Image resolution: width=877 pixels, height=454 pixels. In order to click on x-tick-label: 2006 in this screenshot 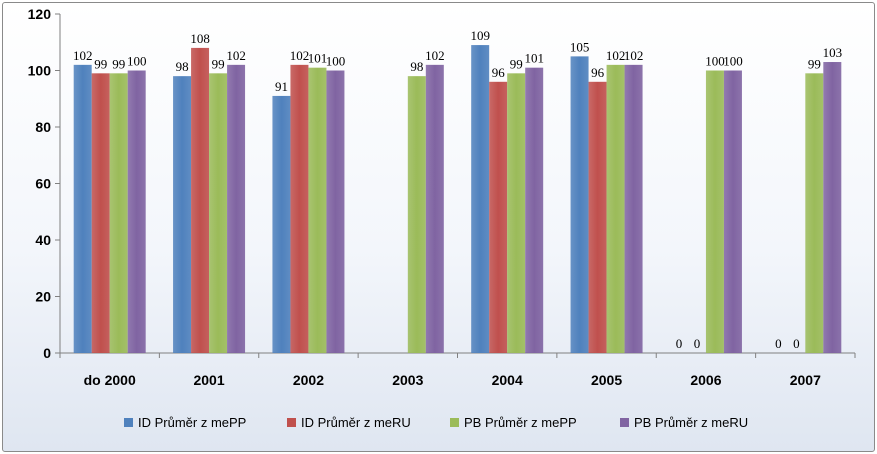, I will do `click(705, 380)`.